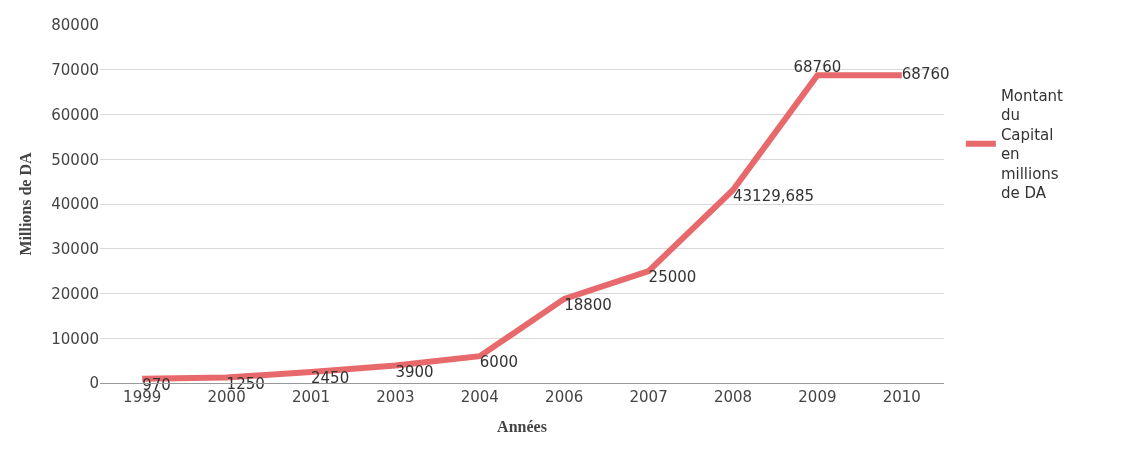 The width and height of the screenshot is (1144, 468). Describe the element at coordinates (75, 114) in the screenshot. I see `y-tick-label: 60000` at that location.